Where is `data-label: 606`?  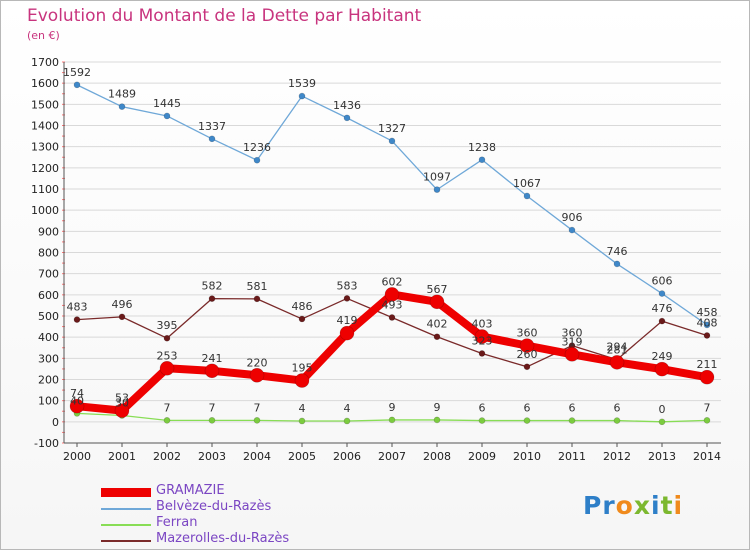
data-label: 606 is located at coordinates (662, 281).